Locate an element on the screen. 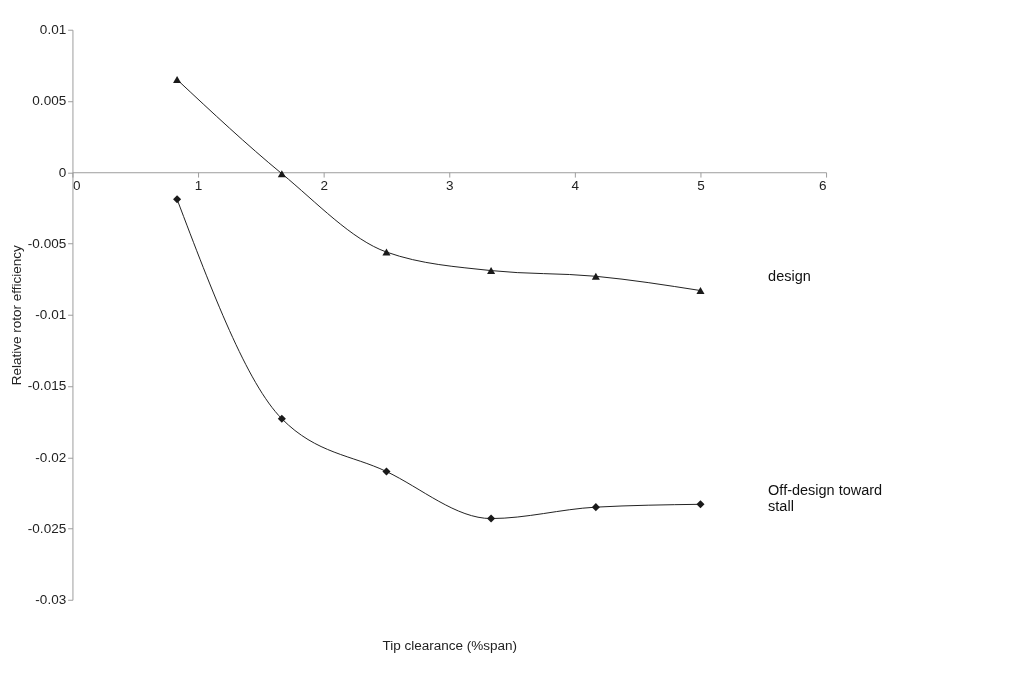 The image size is (1028, 673). x-tick-label: 3 is located at coordinates (449, 186).